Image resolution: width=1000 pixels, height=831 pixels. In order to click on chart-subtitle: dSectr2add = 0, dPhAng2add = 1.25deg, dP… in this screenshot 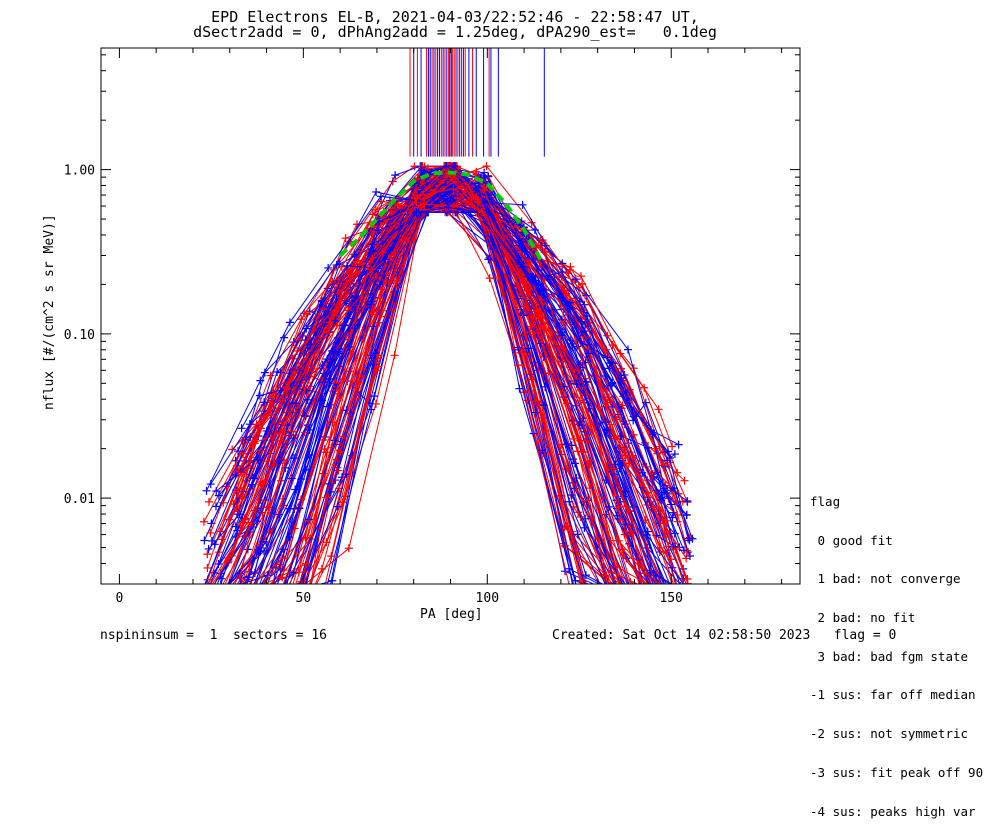, I will do `click(455, 32)`.